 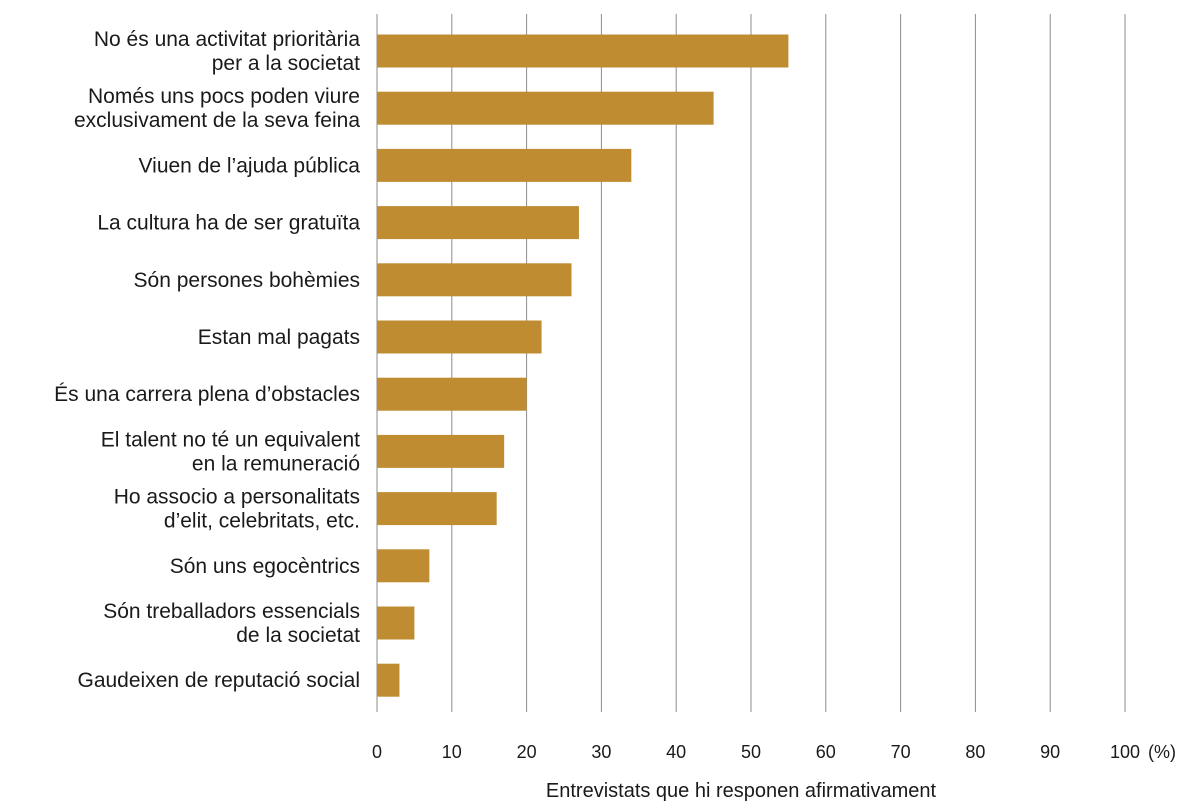 I want to click on x-tick-label: 90, so click(x=1050, y=752).